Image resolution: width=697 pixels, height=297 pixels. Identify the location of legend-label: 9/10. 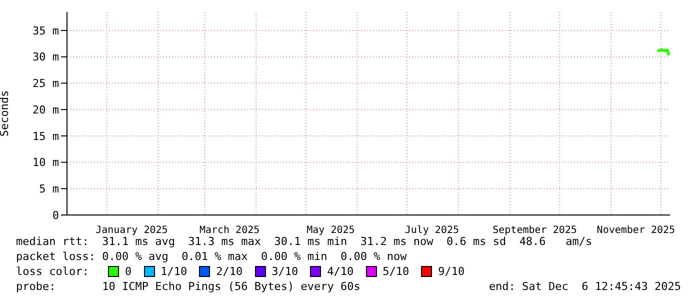
(451, 271).